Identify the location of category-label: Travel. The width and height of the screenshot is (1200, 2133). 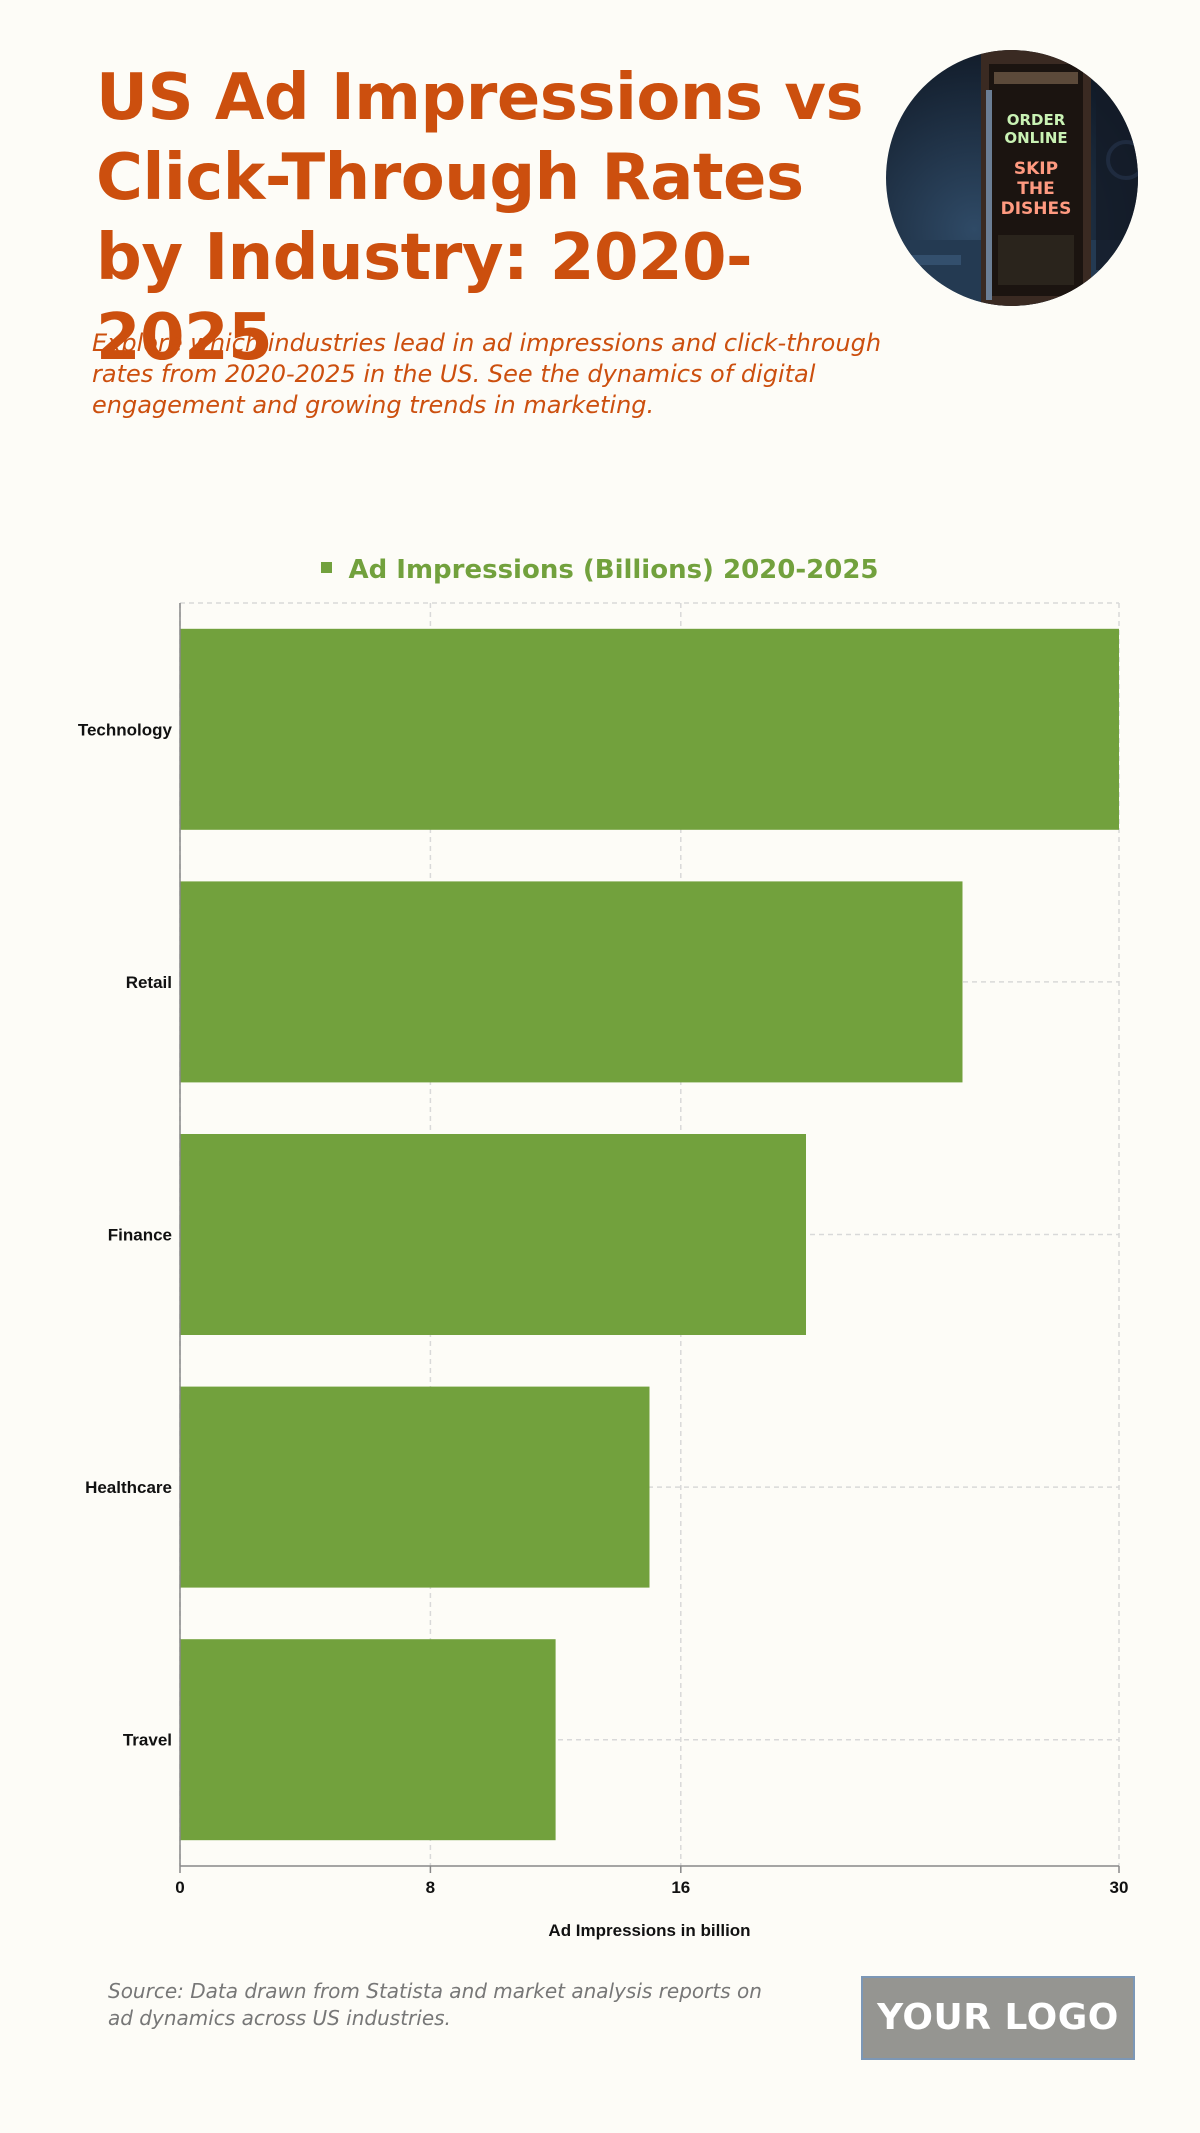
(147, 1740).